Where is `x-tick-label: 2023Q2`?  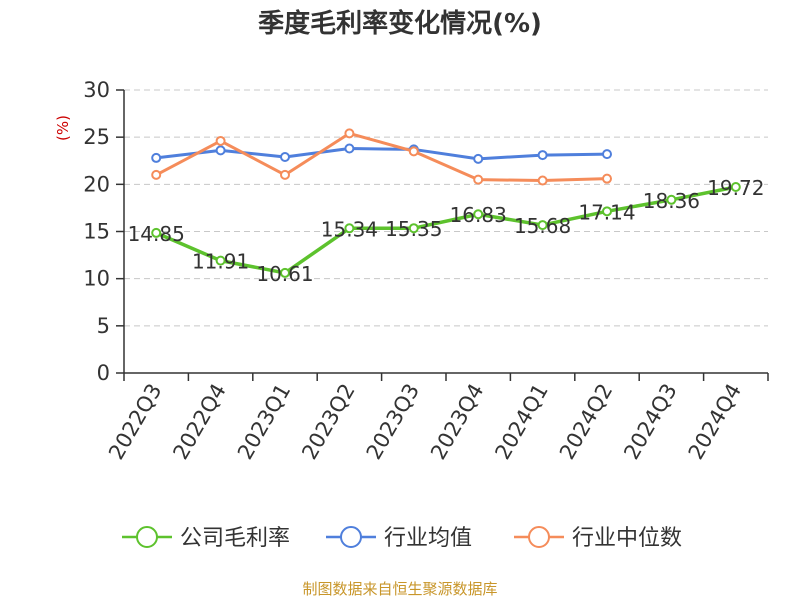
x-tick-label: 2023Q2 is located at coordinates (328, 422).